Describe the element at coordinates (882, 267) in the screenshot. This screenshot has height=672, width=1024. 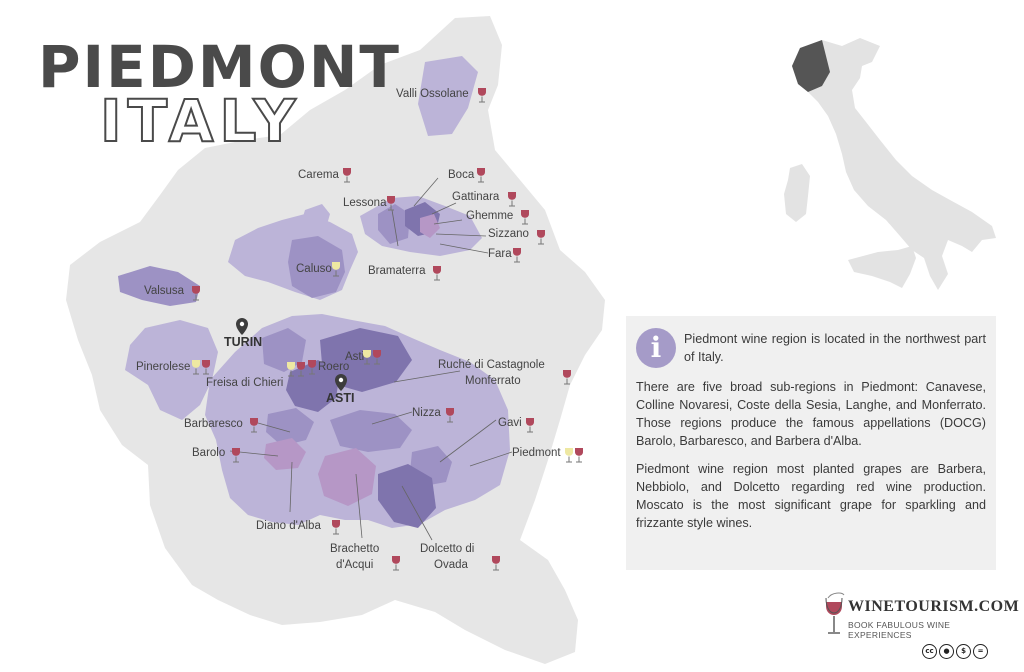
I see `italy-sicily` at that location.